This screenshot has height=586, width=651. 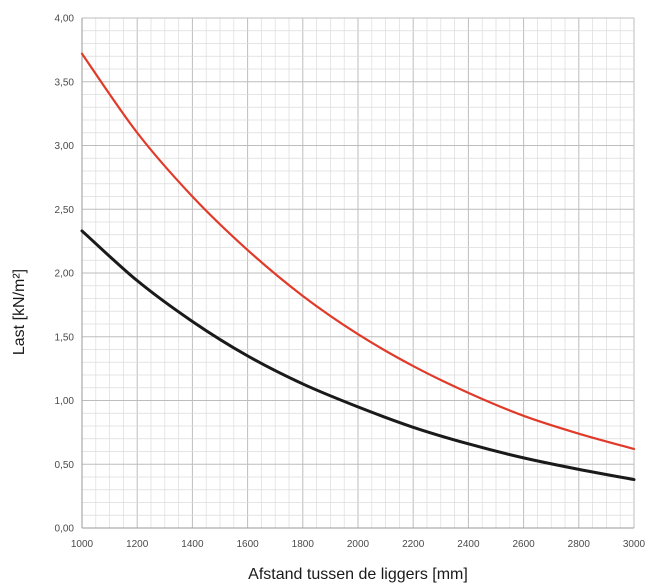 What do you see at coordinates (137, 544) in the screenshot?
I see `x-tick-label: 1200` at bounding box center [137, 544].